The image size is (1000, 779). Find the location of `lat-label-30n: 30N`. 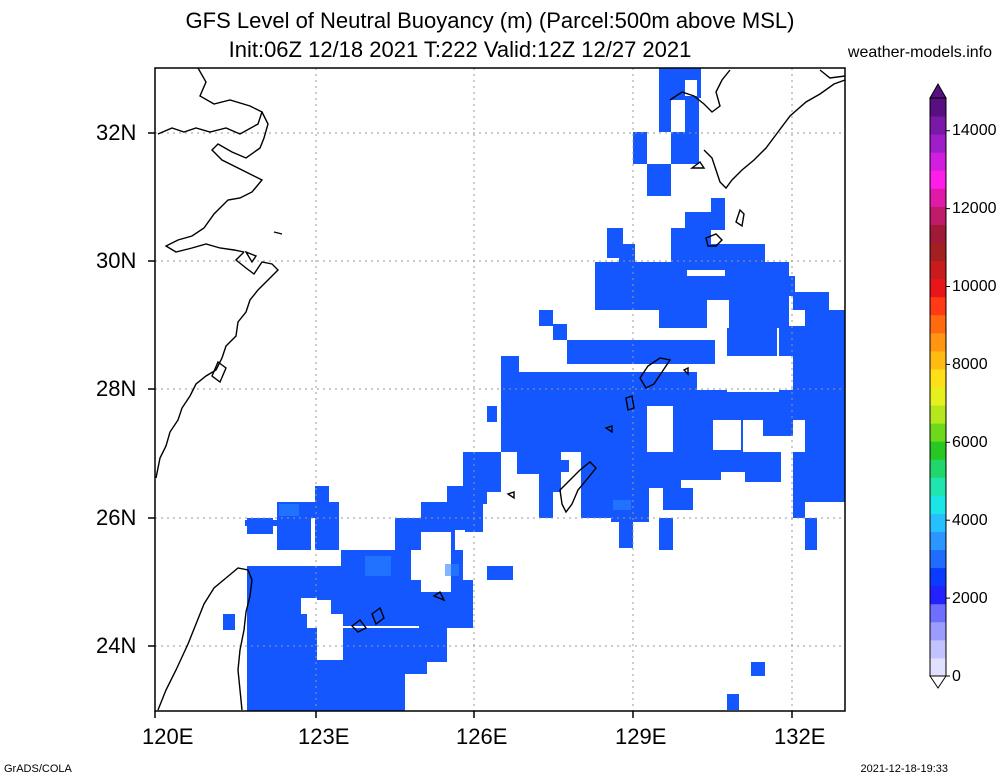

lat-label-30n: 30N is located at coordinates (116, 260).